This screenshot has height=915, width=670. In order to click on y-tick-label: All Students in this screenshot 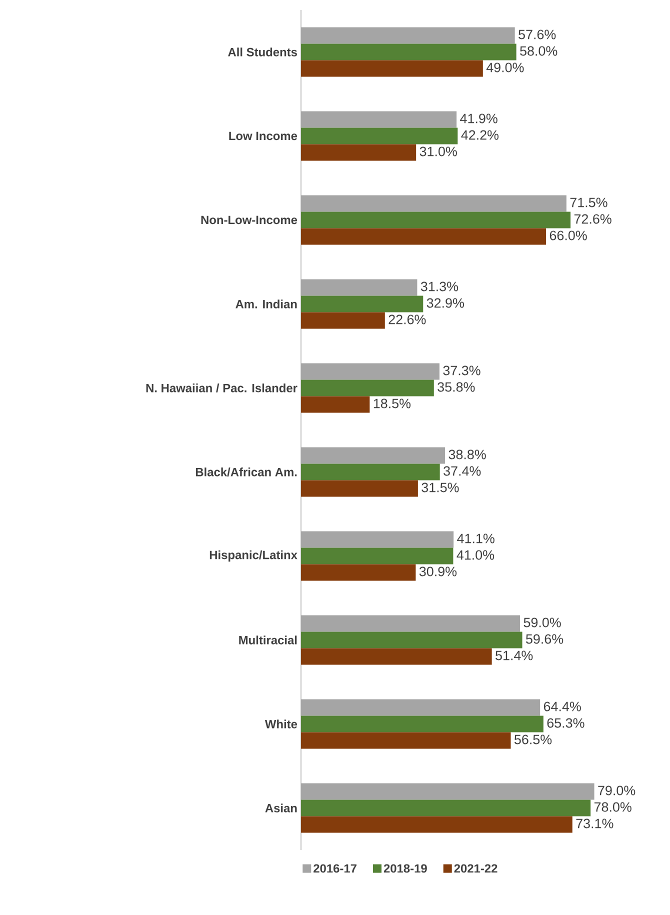, I will do `click(262, 52)`.